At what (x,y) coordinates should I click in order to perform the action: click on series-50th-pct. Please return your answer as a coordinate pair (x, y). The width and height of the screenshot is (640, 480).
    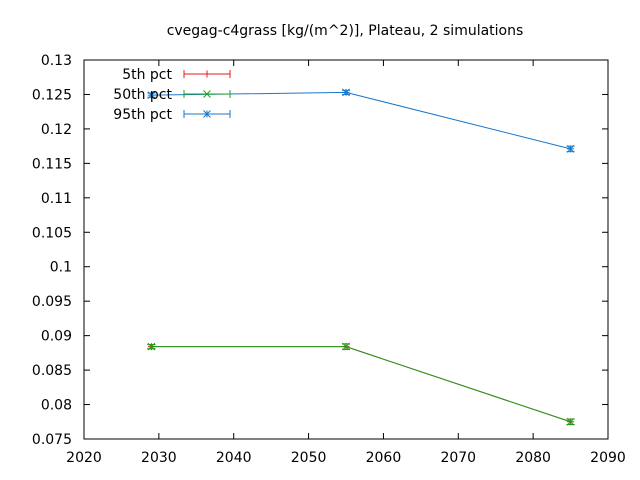
    Looking at the image, I should click on (361, 384).